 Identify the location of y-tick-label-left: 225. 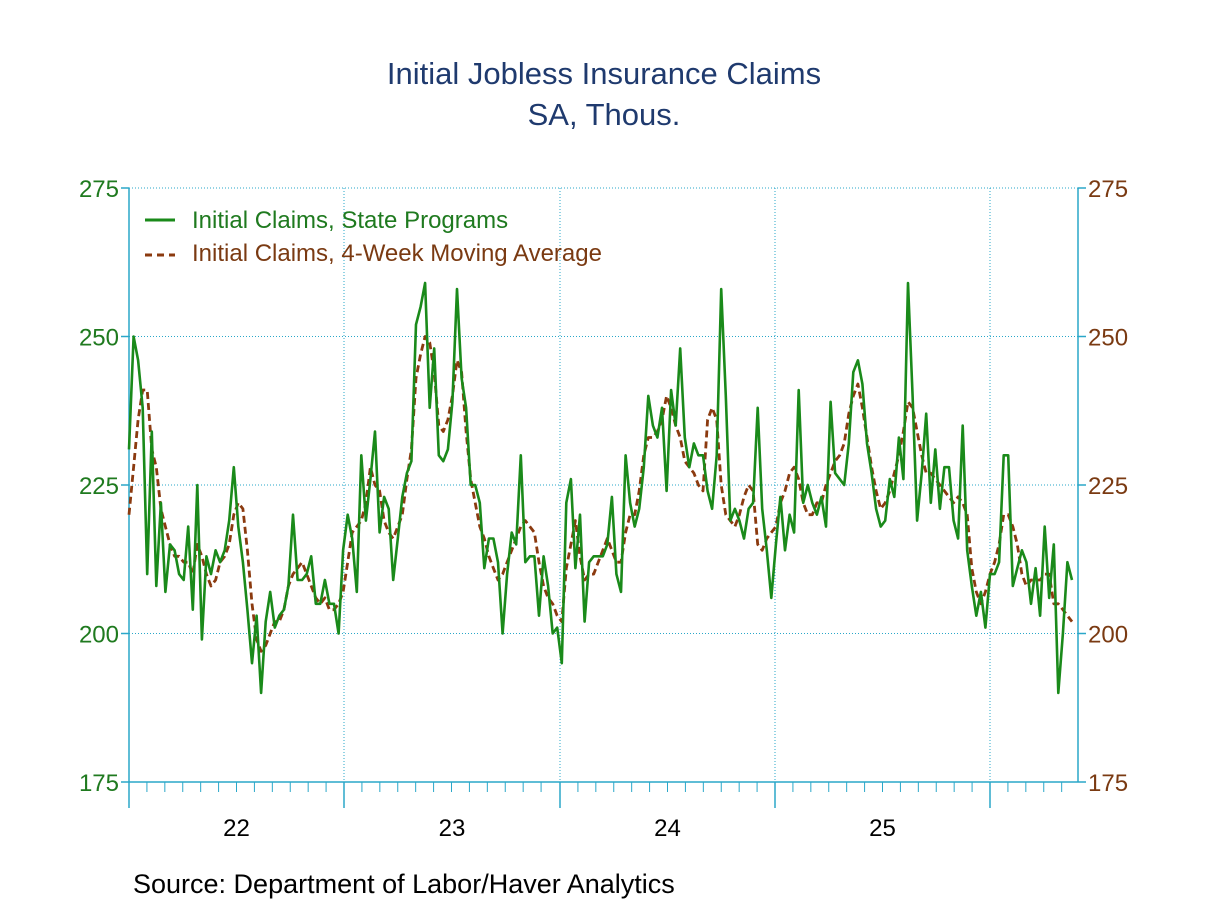
(99, 486).